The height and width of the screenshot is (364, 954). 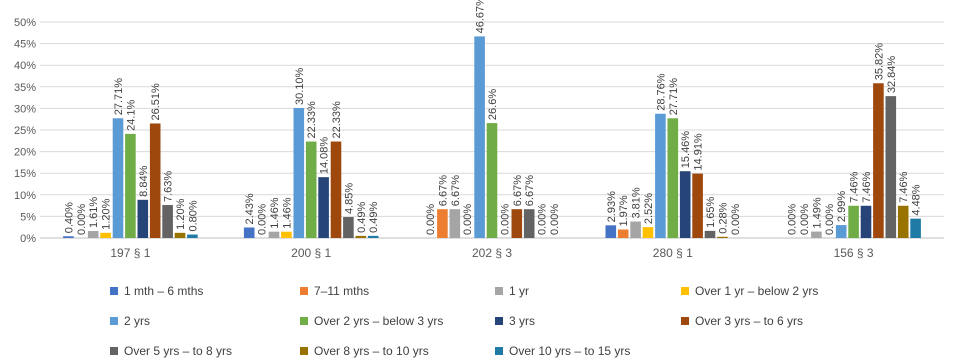 I want to click on y-tick-label: 20%, so click(x=25, y=153).